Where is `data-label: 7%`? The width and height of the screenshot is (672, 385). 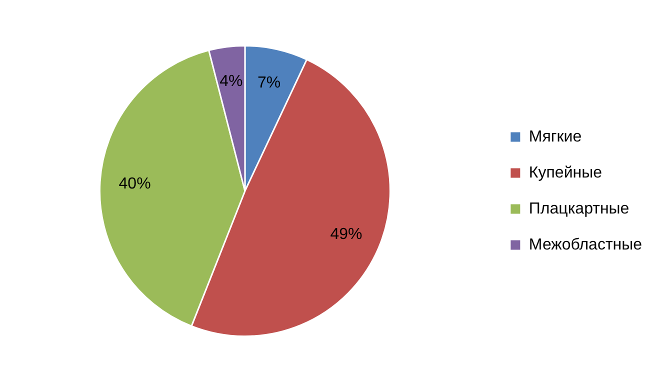 data-label: 7% is located at coordinates (269, 83).